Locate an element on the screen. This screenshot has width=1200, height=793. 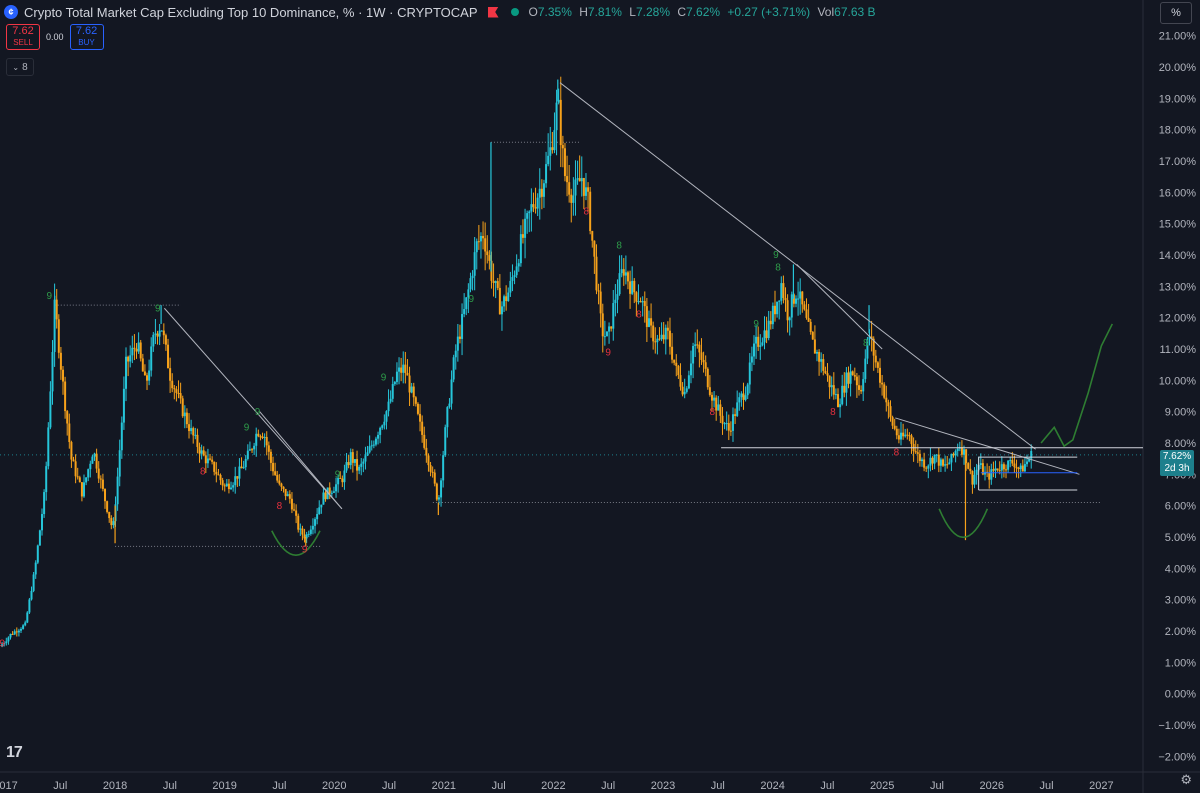
bottom-arc is located at coordinates (963, 523).